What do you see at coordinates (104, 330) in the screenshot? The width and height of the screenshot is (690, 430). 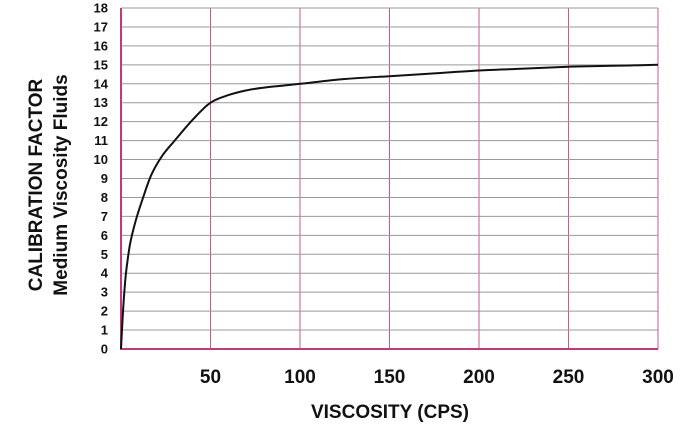 I see `y-tick-label: 1` at bounding box center [104, 330].